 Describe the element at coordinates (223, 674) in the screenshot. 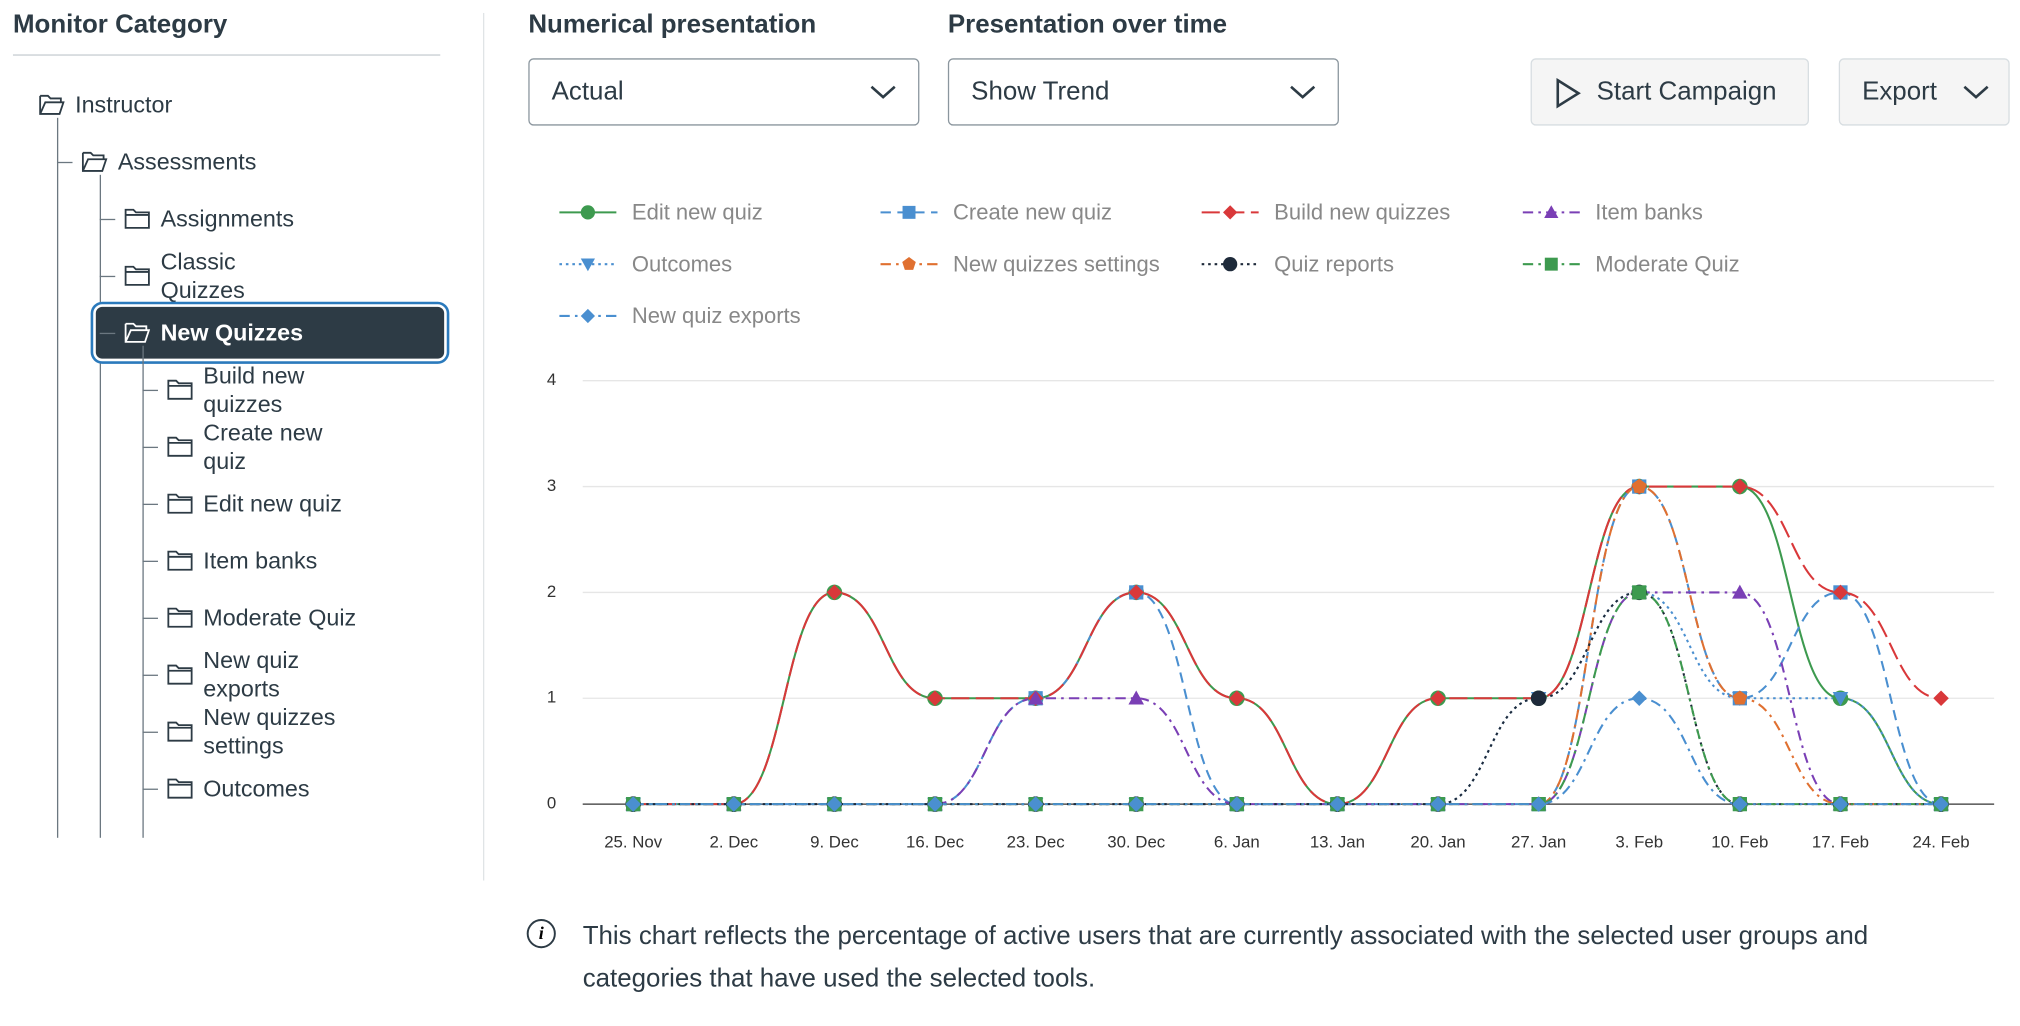

I see `tree-item: New quiz exports` at that location.